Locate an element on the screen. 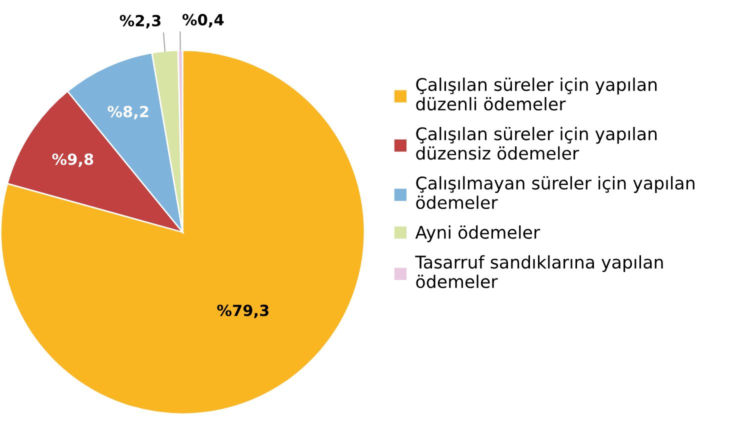 This screenshot has width=750, height=443. legend-label: Çalışılmayan süreler için yapılan ödemeler is located at coordinates (555, 193).